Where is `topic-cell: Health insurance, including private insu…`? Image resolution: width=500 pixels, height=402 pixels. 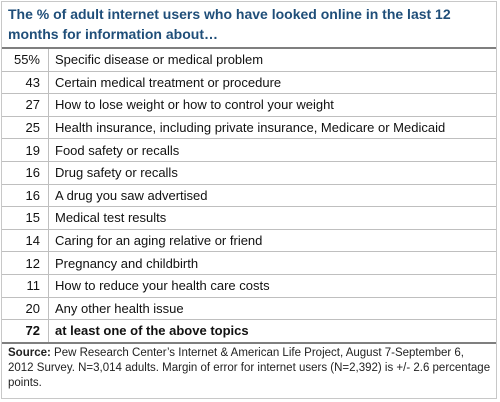 topic-cell: Health insurance, including private insu… is located at coordinates (272, 128).